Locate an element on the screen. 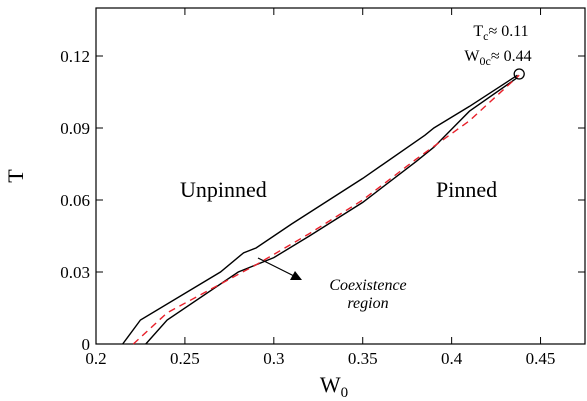  y-axis-label: T is located at coordinates (15, 176).